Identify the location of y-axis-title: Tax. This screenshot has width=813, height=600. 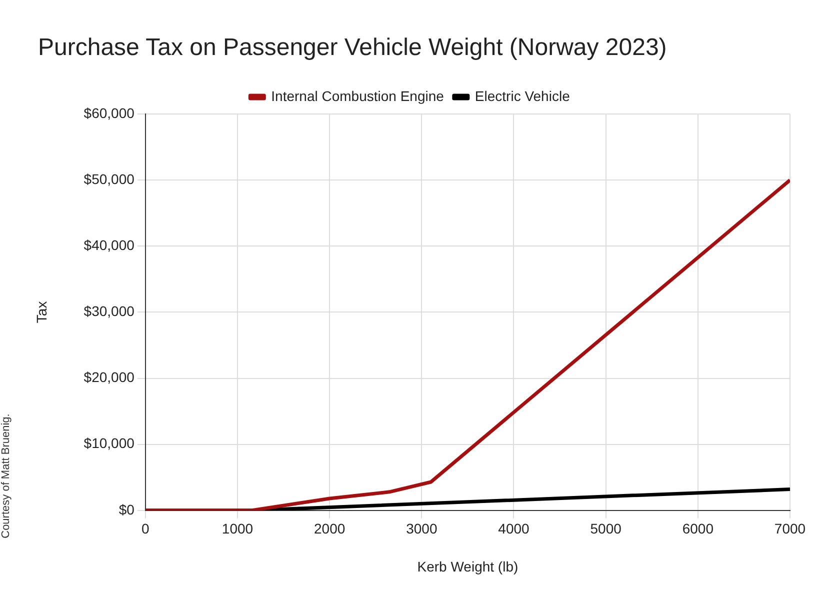
(41, 312).